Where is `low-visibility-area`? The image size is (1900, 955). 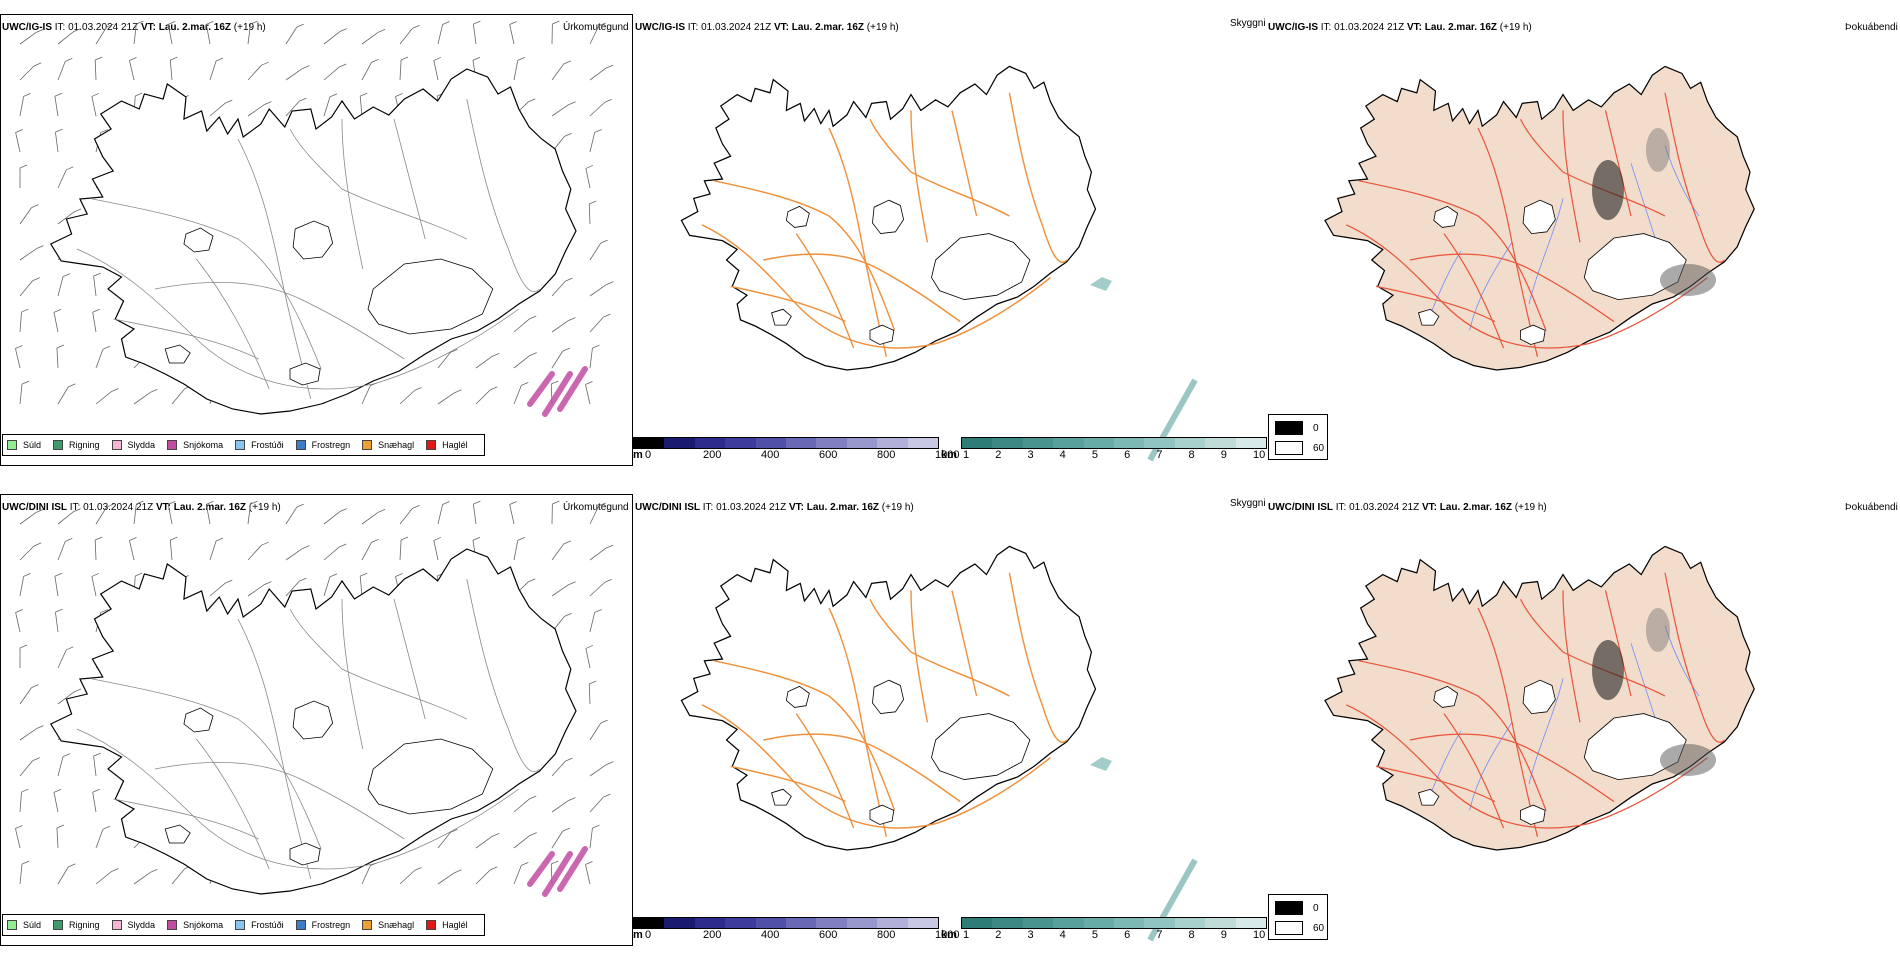
low-visibility-area is located at coordinates (1101, 764).